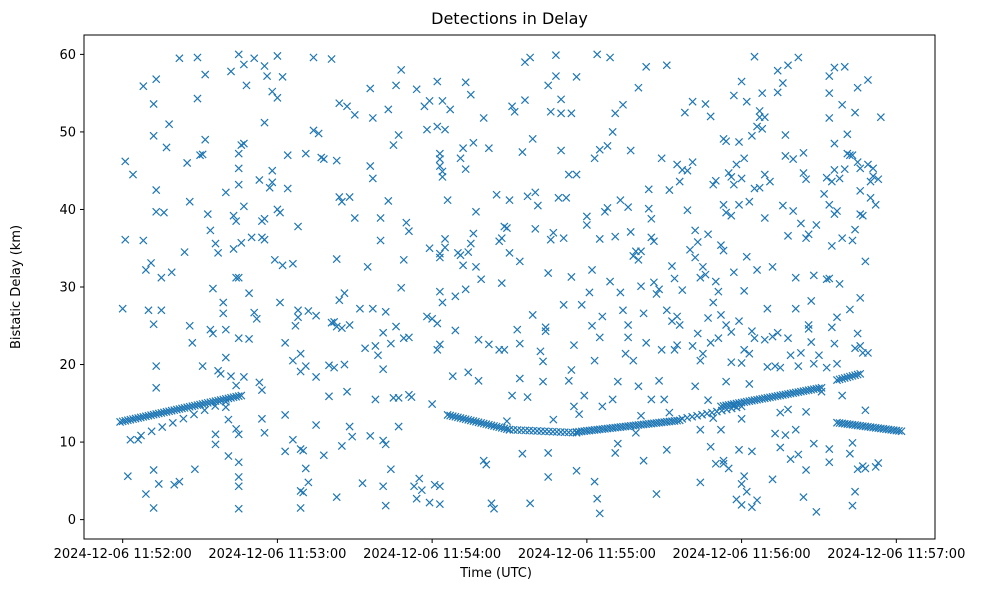 This screenshot has width=986, height=590. Describe the element at coordinates (587, 554) in the screenshot. I see `x-tick-label: 2024-12-06 11:55:00` at that location.